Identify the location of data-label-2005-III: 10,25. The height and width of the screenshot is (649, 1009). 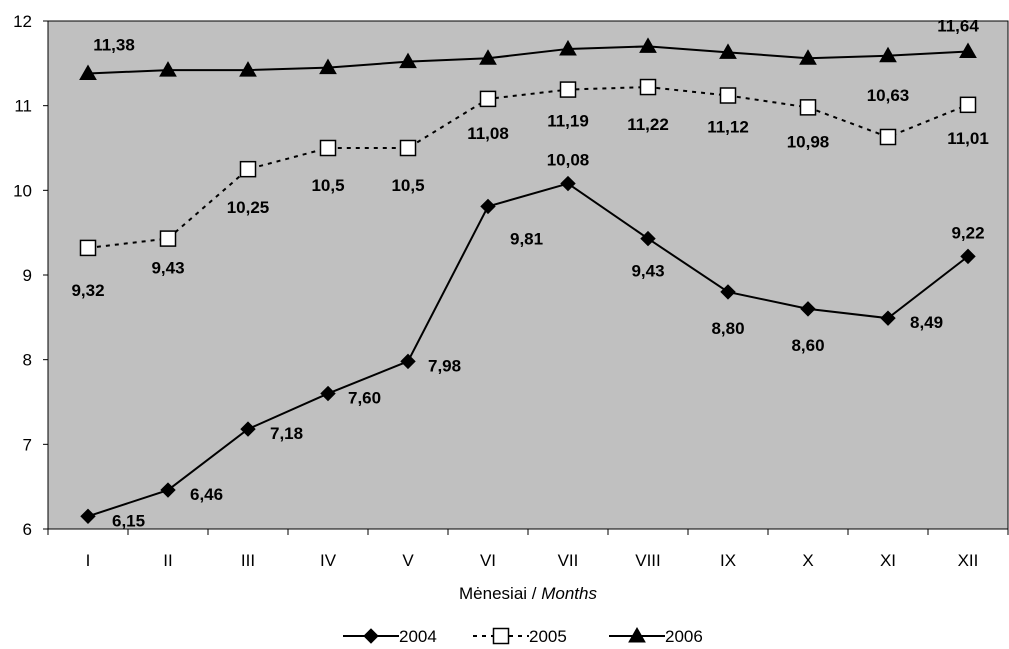
(248, 207).